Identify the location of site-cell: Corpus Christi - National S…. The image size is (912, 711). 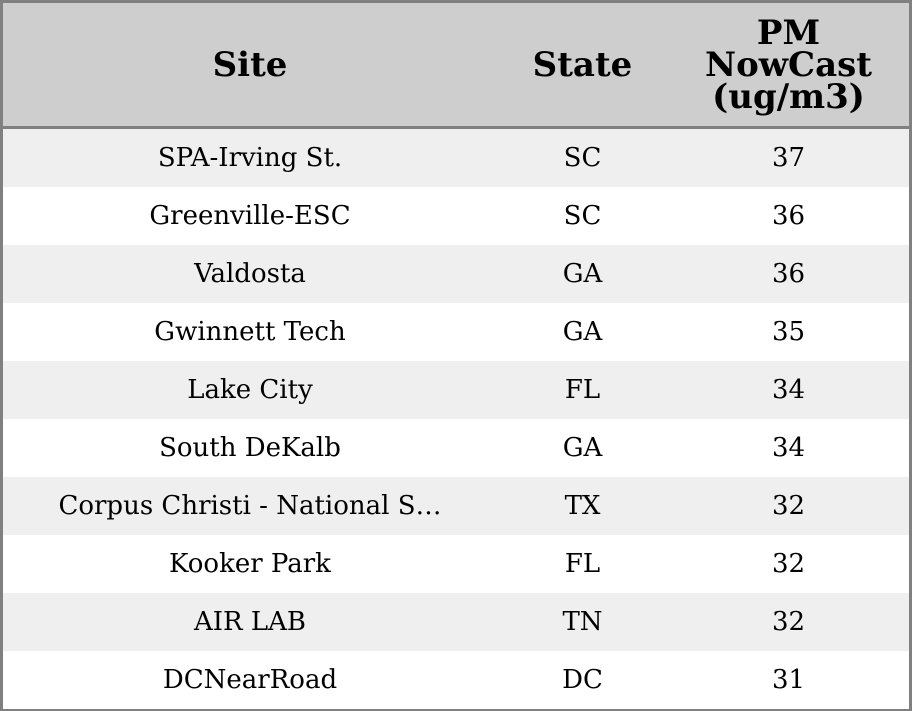
(250, 506).